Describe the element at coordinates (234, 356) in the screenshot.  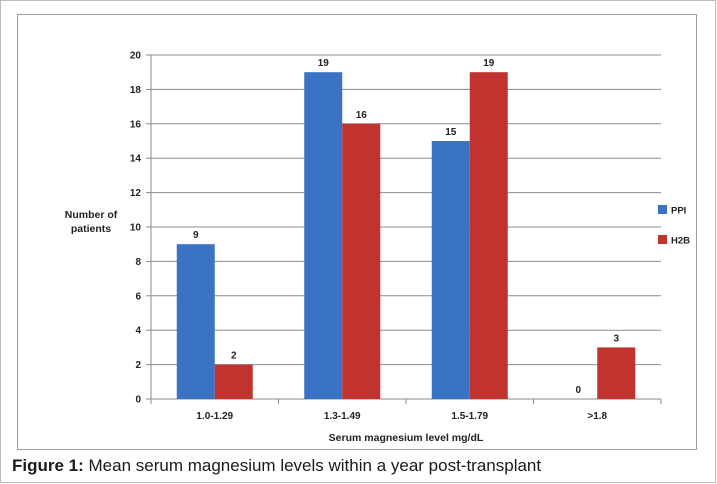
I see `data-label: 2` at that location.